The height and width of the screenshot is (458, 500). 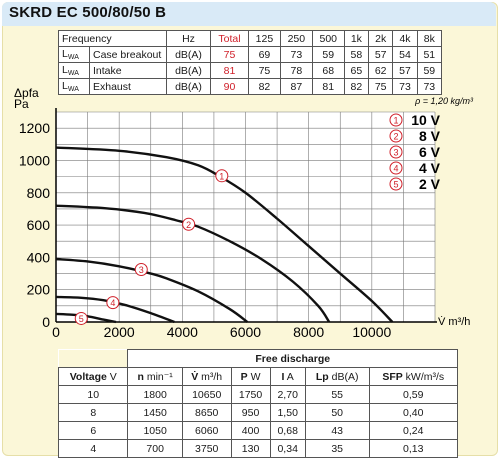 I want to click on discharge-header-row: Free discharge, so click(x=258, y=358).